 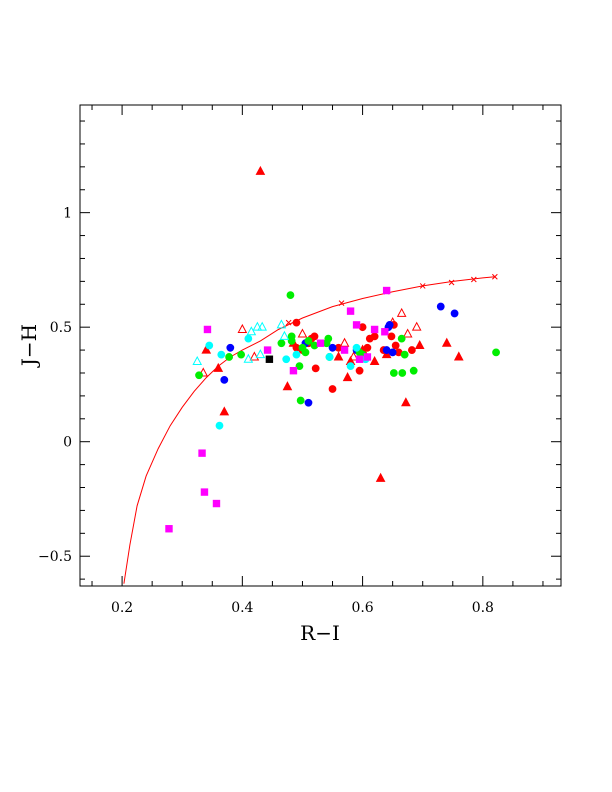 I want to click on y-tick-label: 0.5, so click(x=61, y=328).